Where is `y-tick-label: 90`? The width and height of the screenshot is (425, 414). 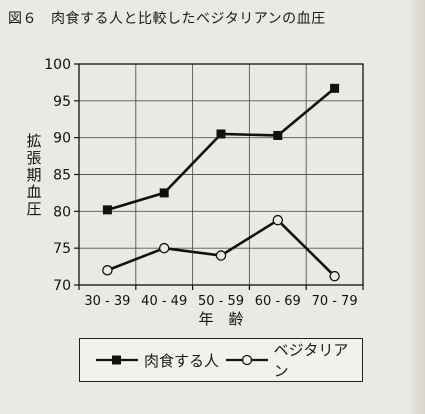
y-tick-label: 90 is located at coordinates (62, 139).